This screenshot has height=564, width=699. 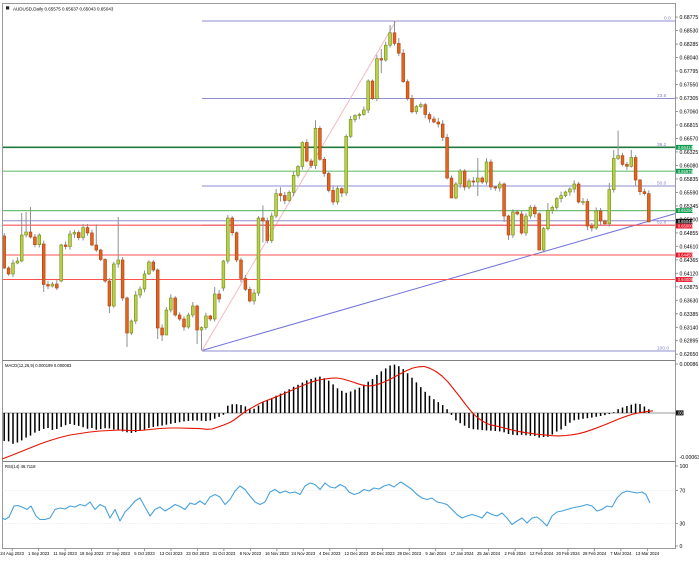 I want to click on svg-text: 0.66325, so click(x=689, y=153).